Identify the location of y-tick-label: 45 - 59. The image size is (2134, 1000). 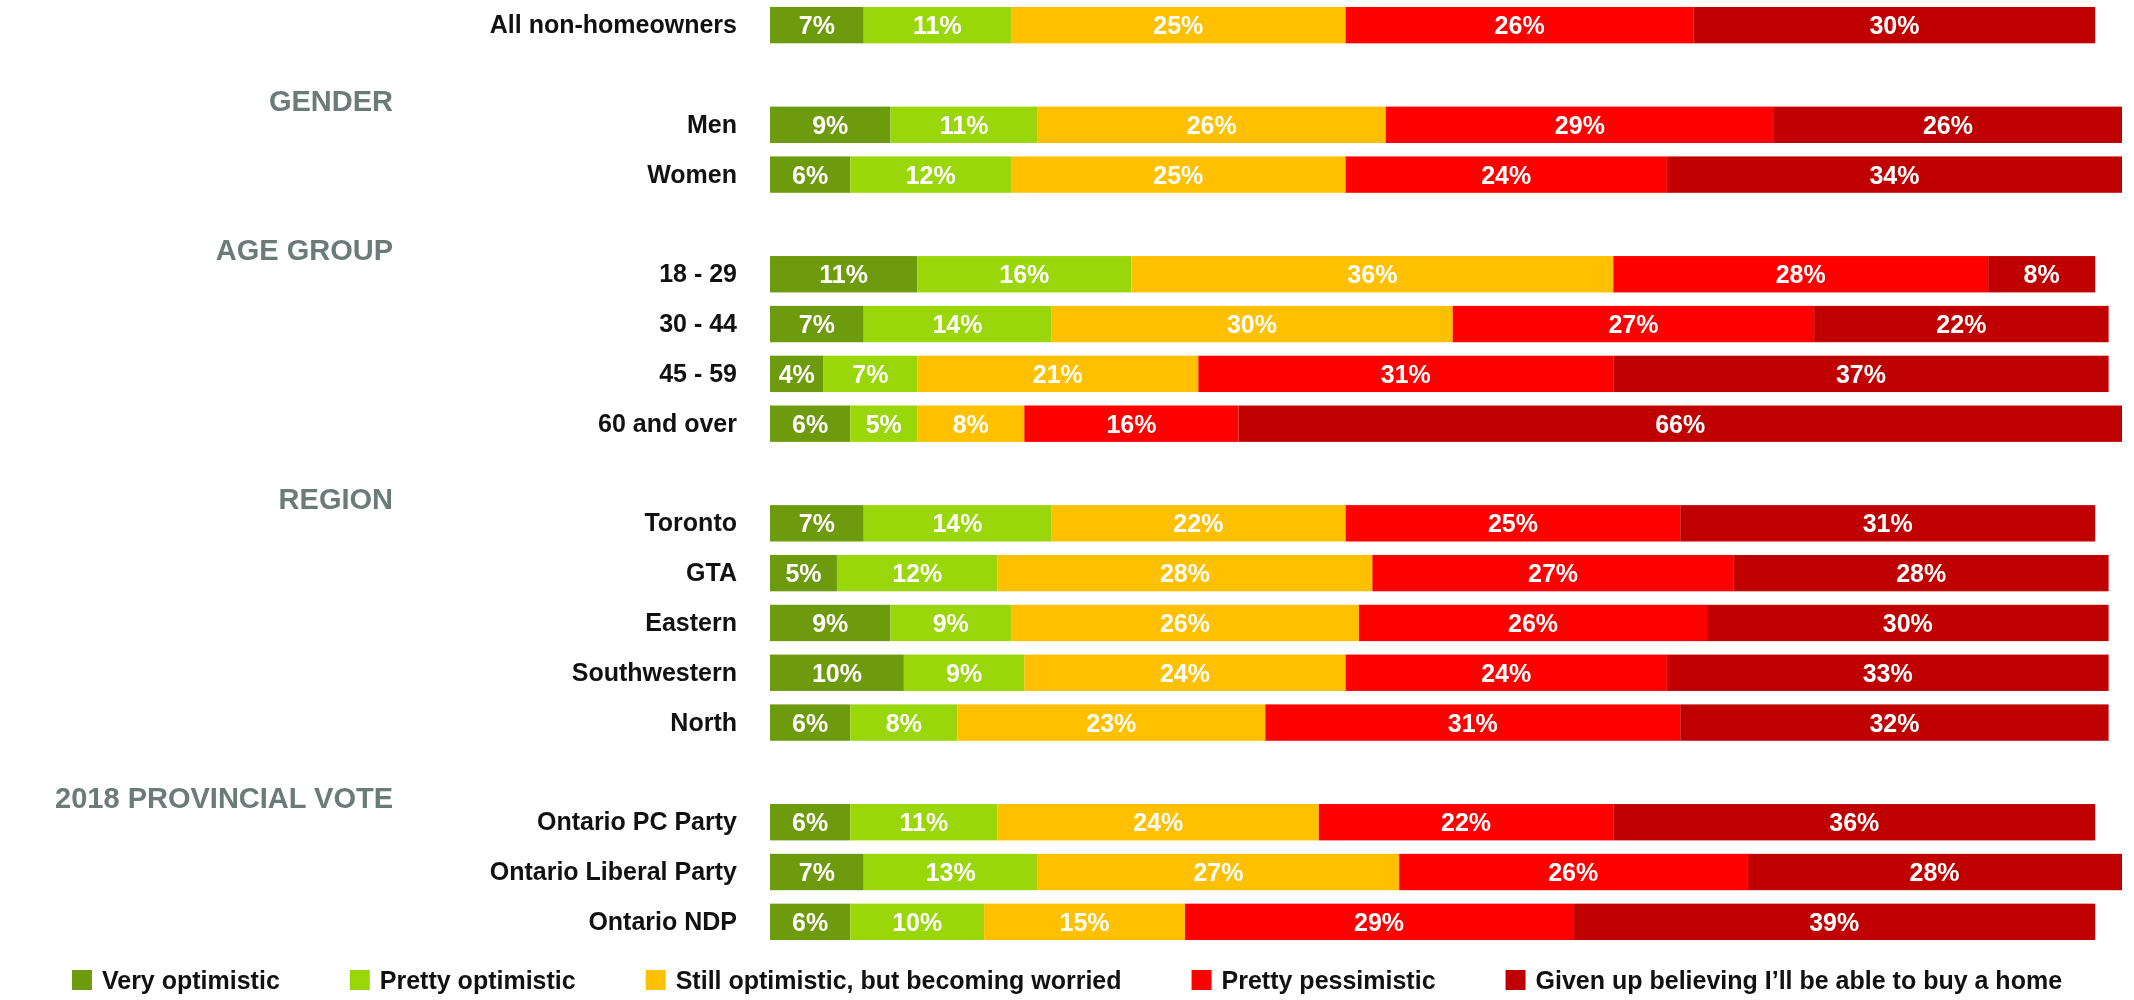
(698, 372).